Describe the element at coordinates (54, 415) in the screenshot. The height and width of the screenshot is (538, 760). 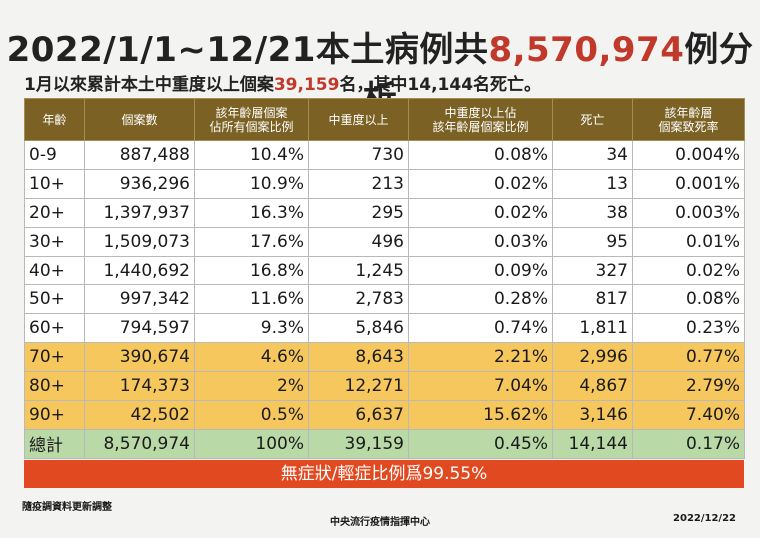
I see `age-group-cell: 90+` at that location.